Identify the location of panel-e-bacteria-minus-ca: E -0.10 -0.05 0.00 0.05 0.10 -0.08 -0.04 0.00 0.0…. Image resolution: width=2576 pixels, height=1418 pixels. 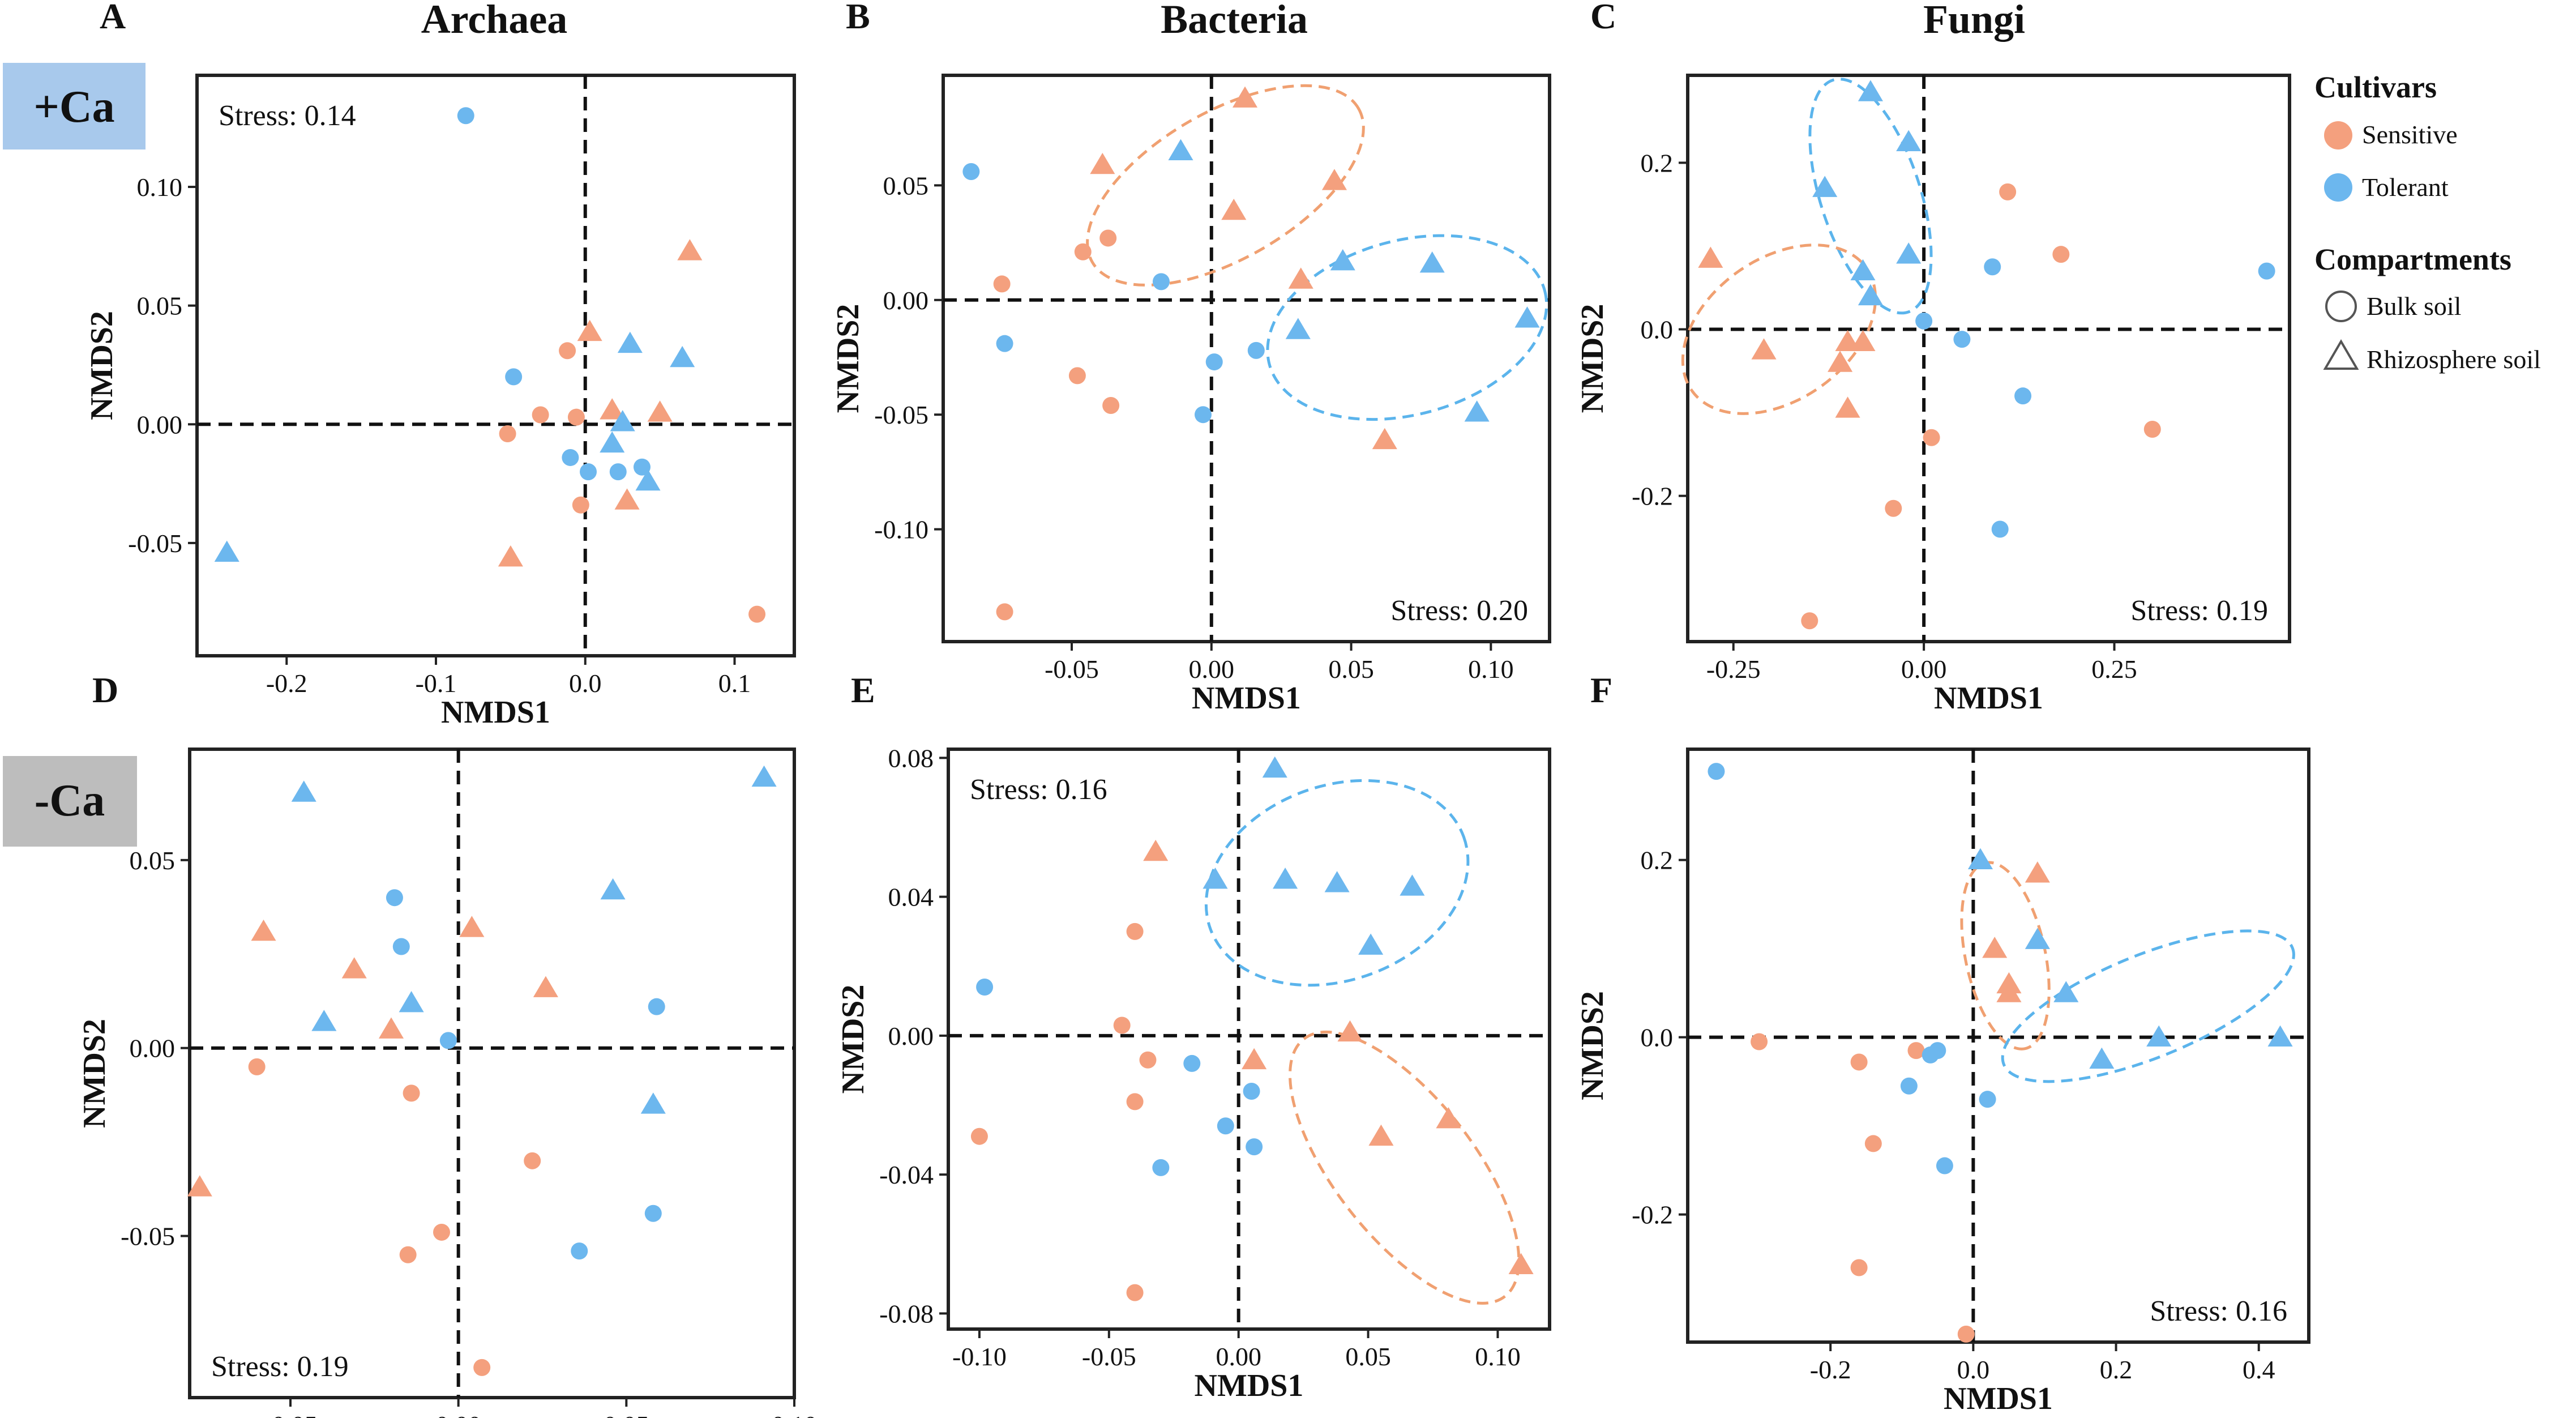
(1193, 1036).